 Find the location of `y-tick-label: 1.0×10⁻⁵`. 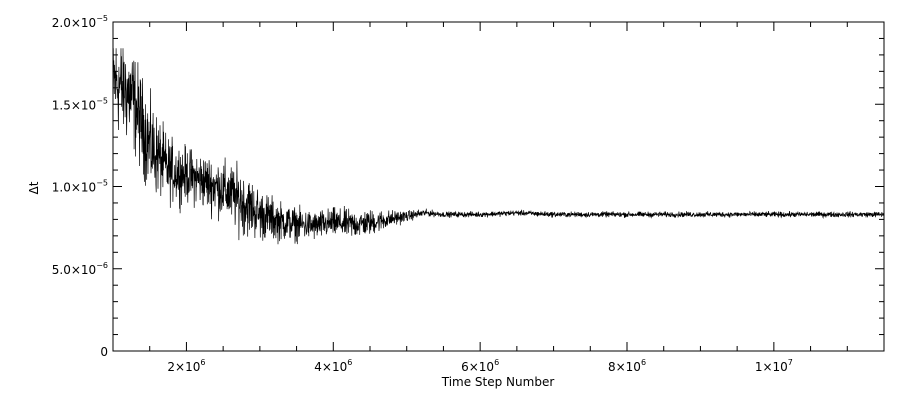

y-tick-label: 1.0×10⁻⁵ is located at coordinates (80, 187).